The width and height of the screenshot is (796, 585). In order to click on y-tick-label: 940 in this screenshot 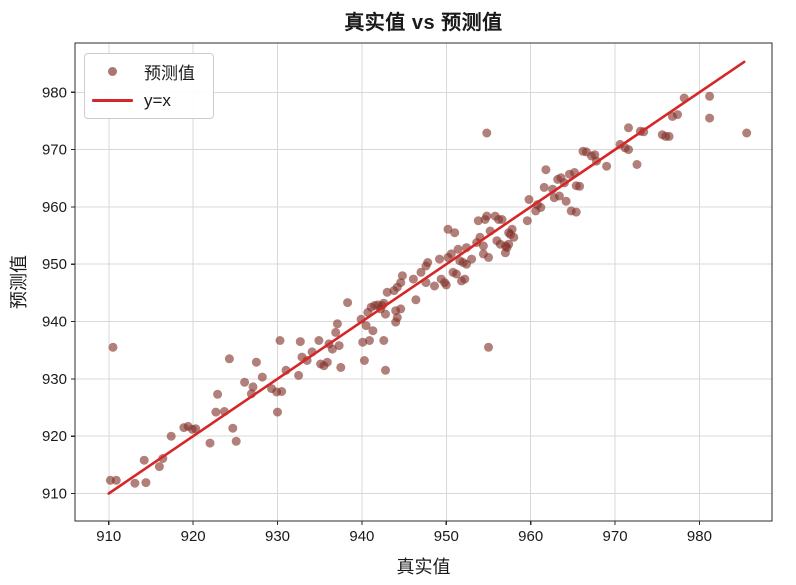, I will do `click(54, 322)`.